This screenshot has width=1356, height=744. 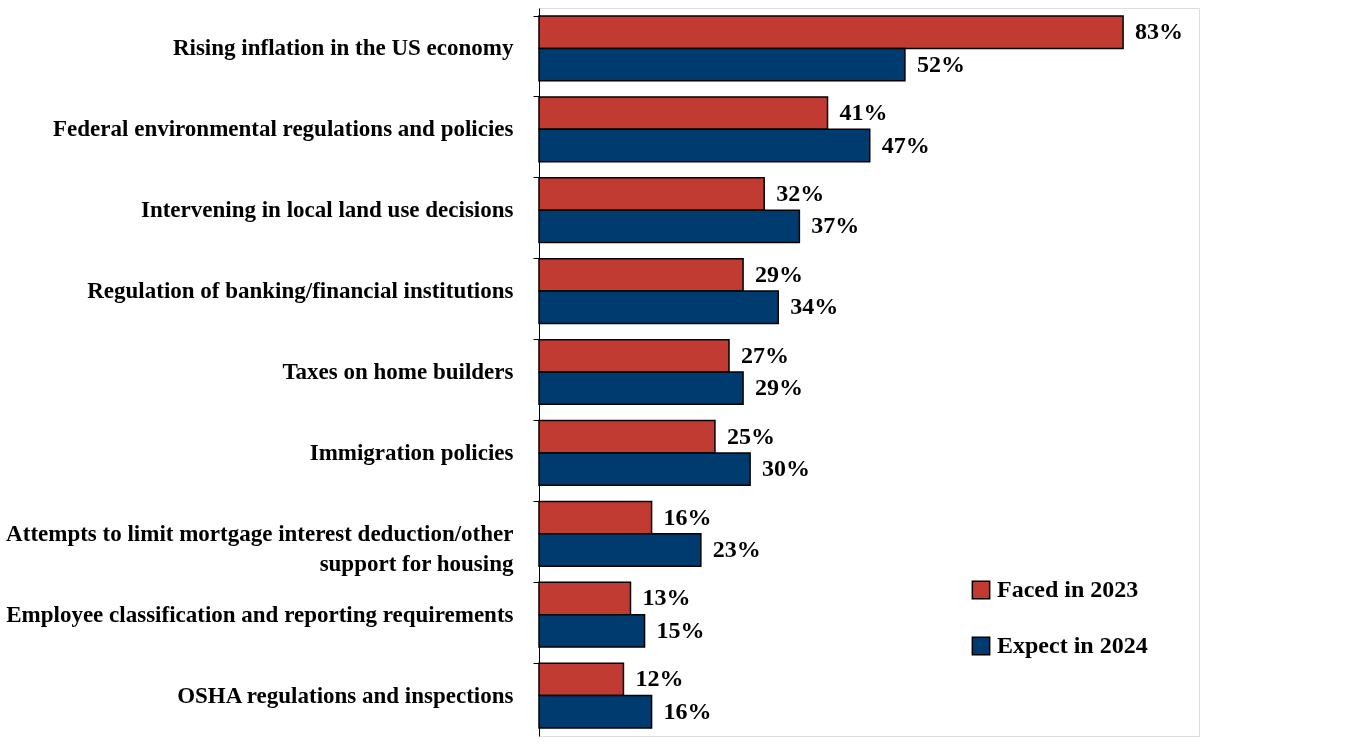 I want to click on legend-label: Faced in 2023, so click(x=1068, y=589).